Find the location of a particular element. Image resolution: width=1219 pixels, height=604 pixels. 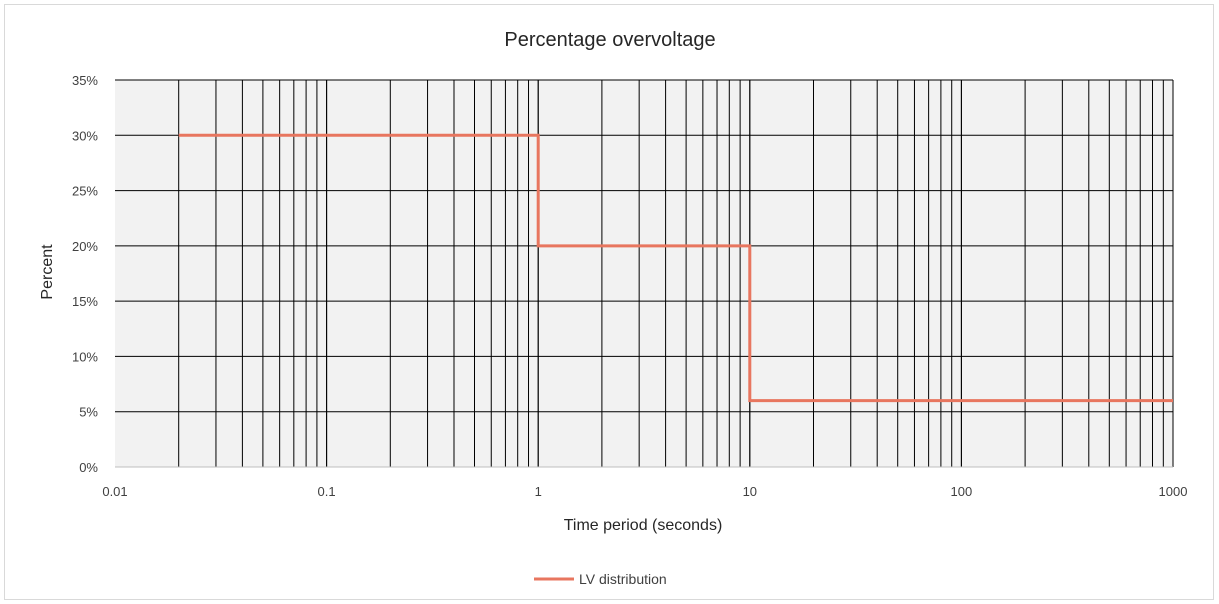

x-axis-title: Time period (seconds) is located at coordinates (643, 525).